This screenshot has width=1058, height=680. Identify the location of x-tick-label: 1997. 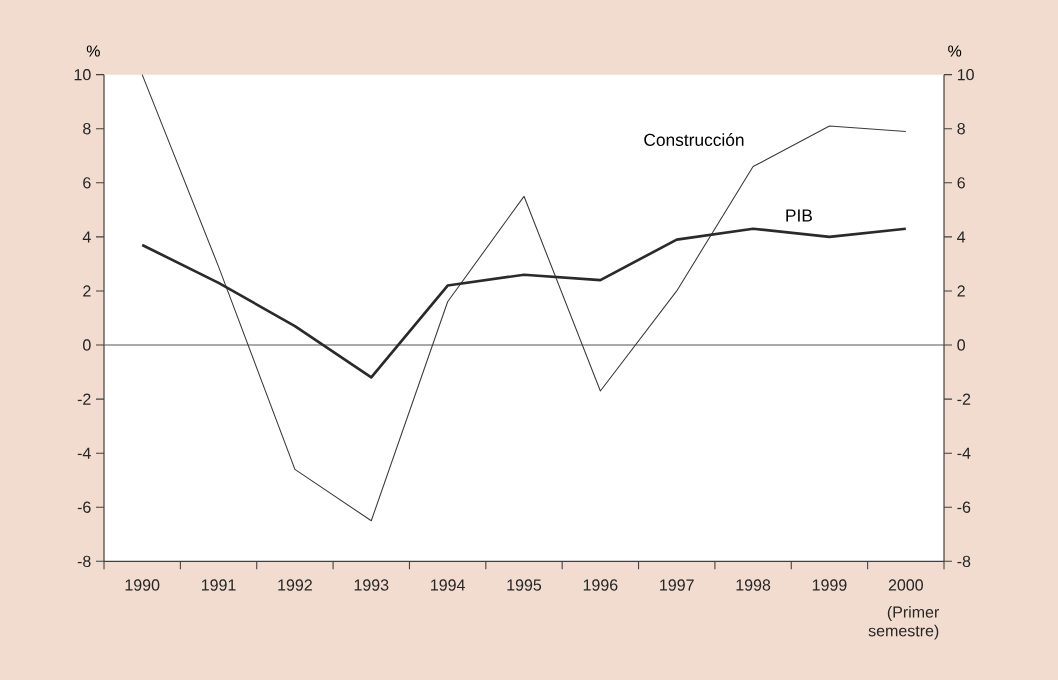
(677, 585).